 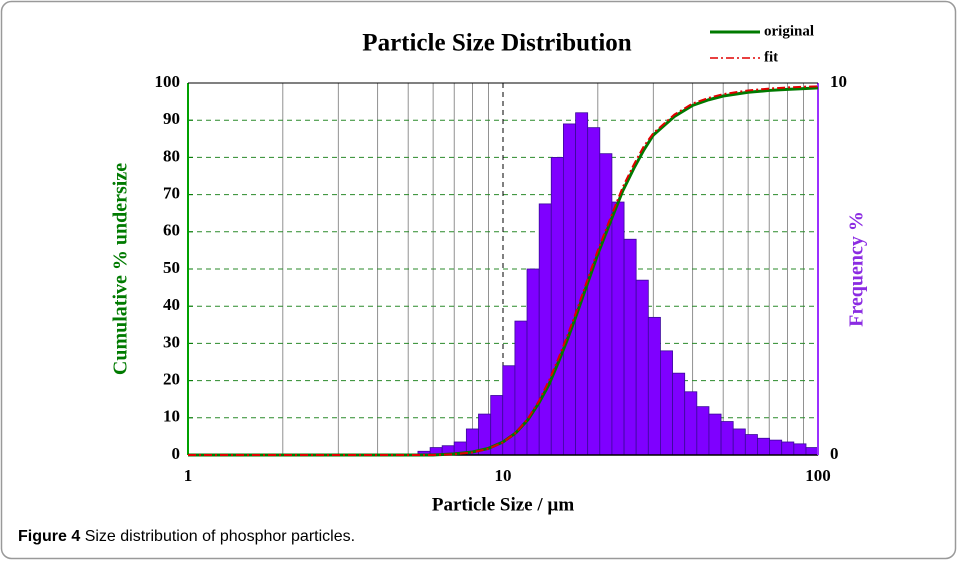 I want to click on x-tick-label: 1, so click(x=188, y=475).